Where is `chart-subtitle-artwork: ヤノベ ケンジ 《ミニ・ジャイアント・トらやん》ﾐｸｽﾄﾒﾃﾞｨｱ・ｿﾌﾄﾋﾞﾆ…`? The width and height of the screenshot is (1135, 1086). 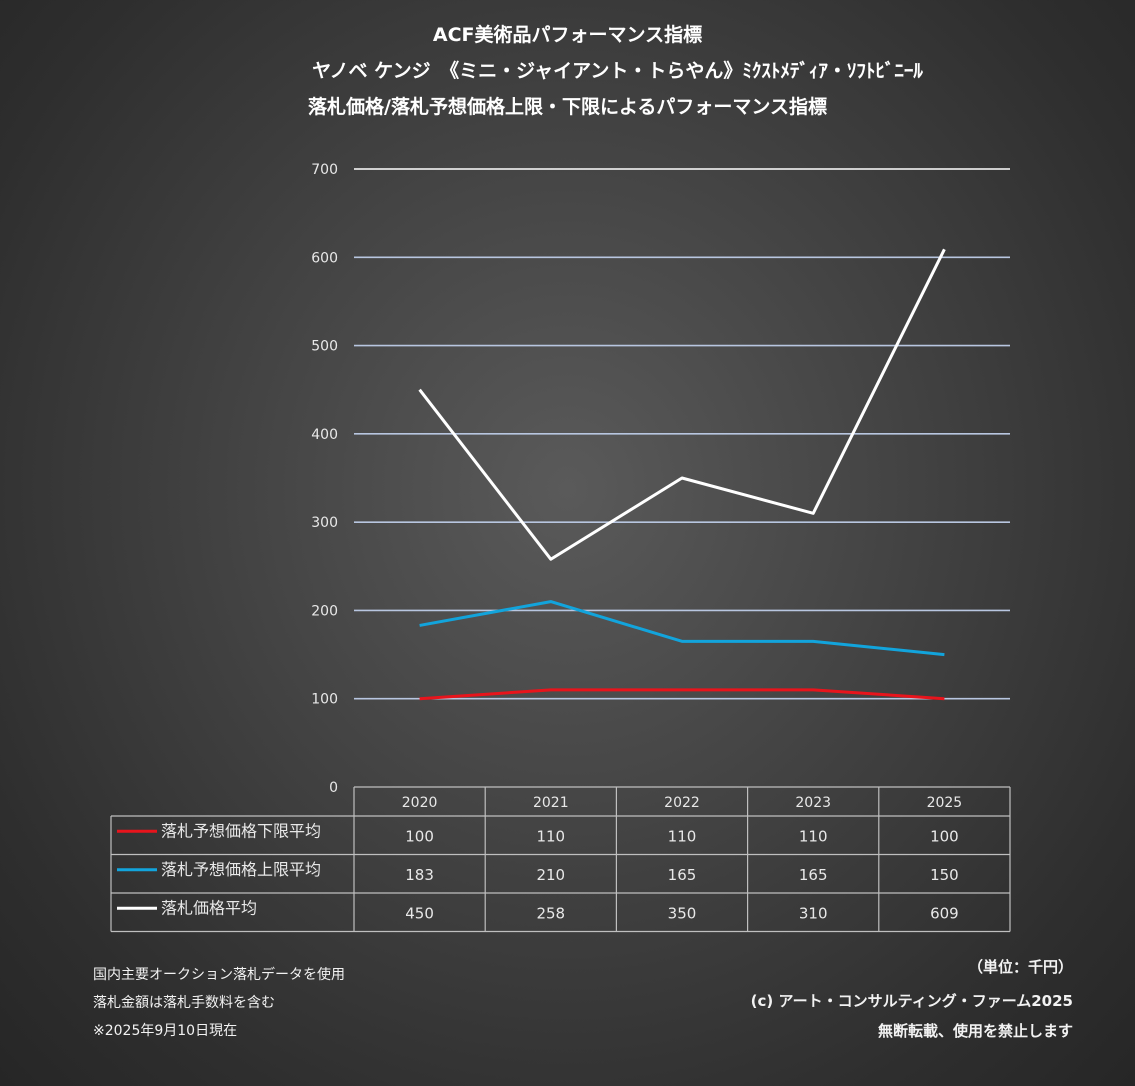 chart-subtitle-artwork: ヤノベ ケンジ 《ミニ・ジャイアント・トらやん》ﾐｸｽﾄﾒﾃﾞｨｱ・ｿﾌﾄﾋﾞﾆ… is located at coordinates (617, 71).